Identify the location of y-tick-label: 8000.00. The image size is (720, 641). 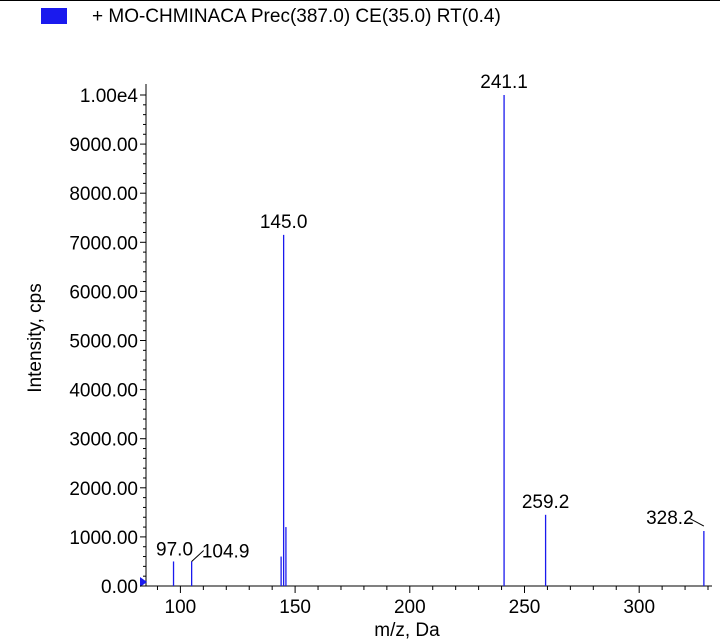
(103, 194).